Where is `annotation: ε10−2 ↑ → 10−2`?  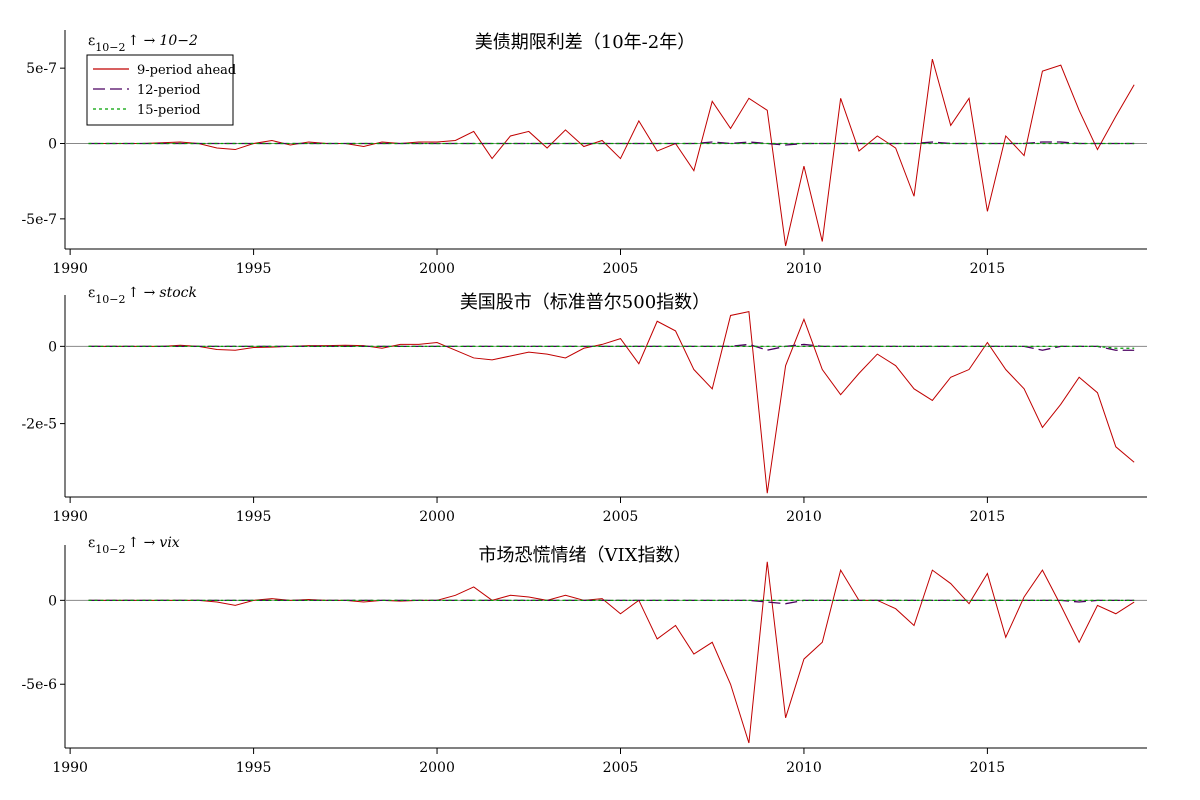
annotation: ε10−2 ↑ → 10−2 is located at coordinates (143, 43).